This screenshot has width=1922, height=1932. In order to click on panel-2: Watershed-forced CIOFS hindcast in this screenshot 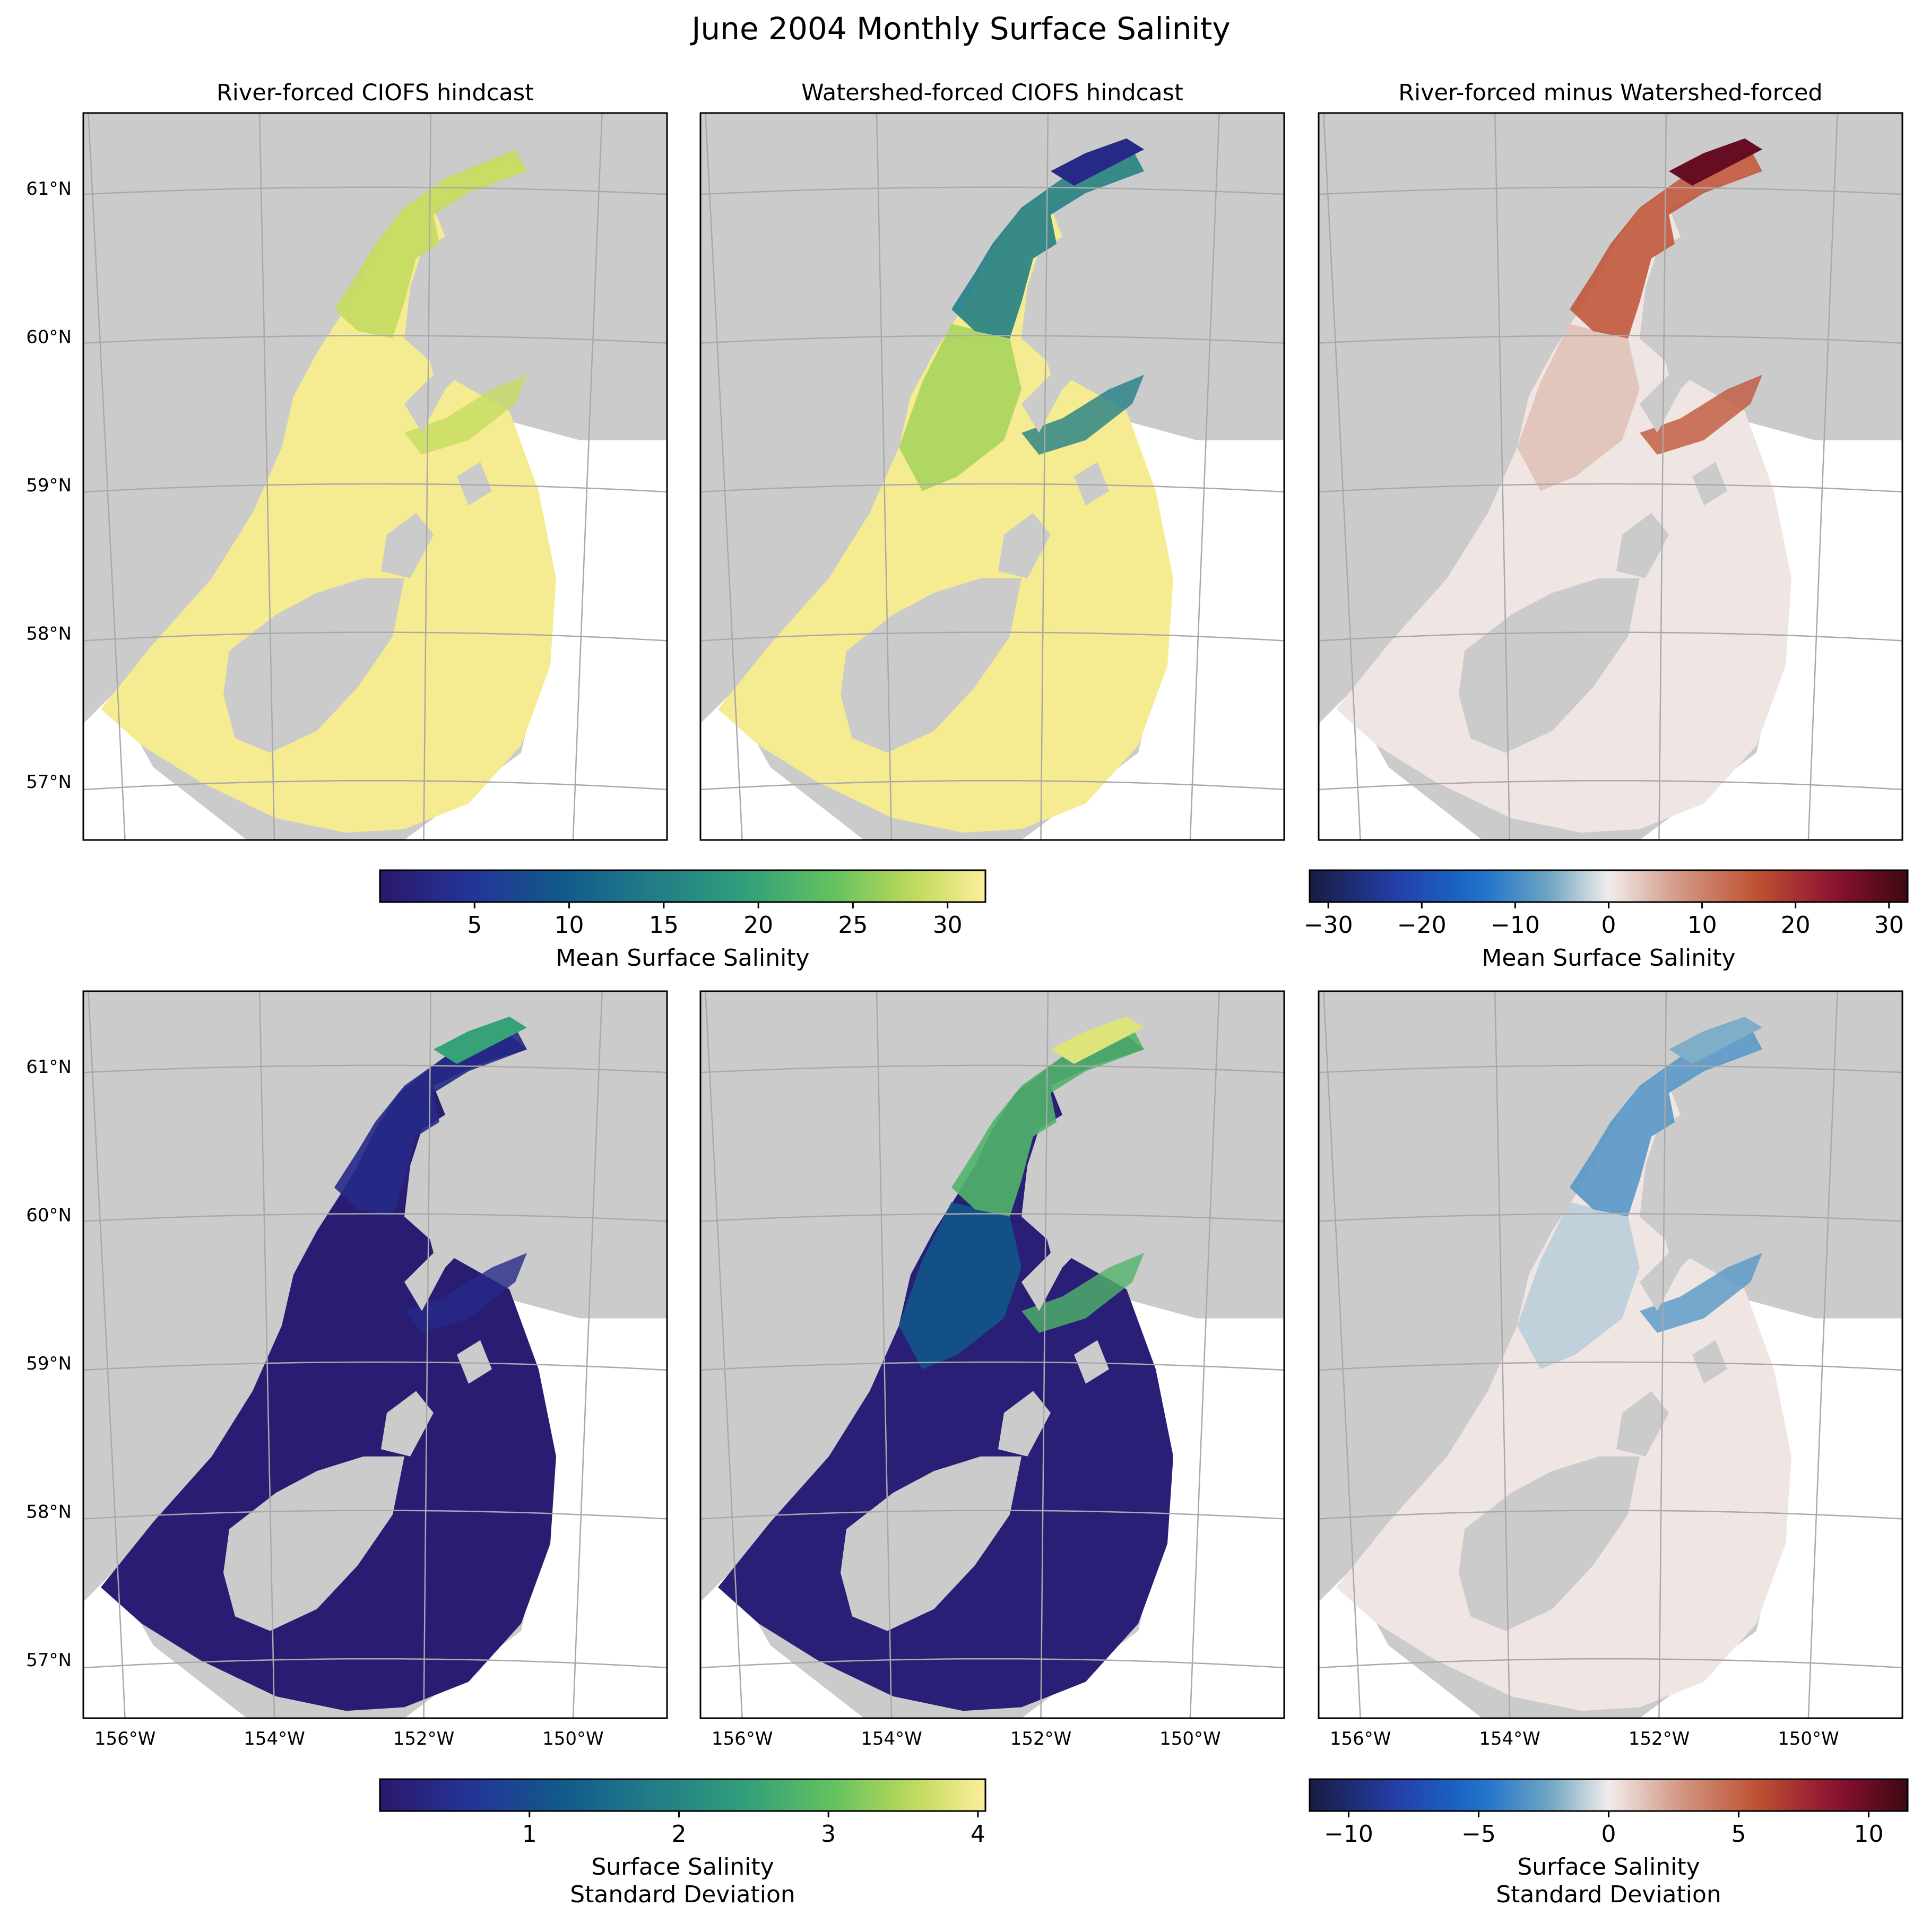, I will do `click(992, 460)`.